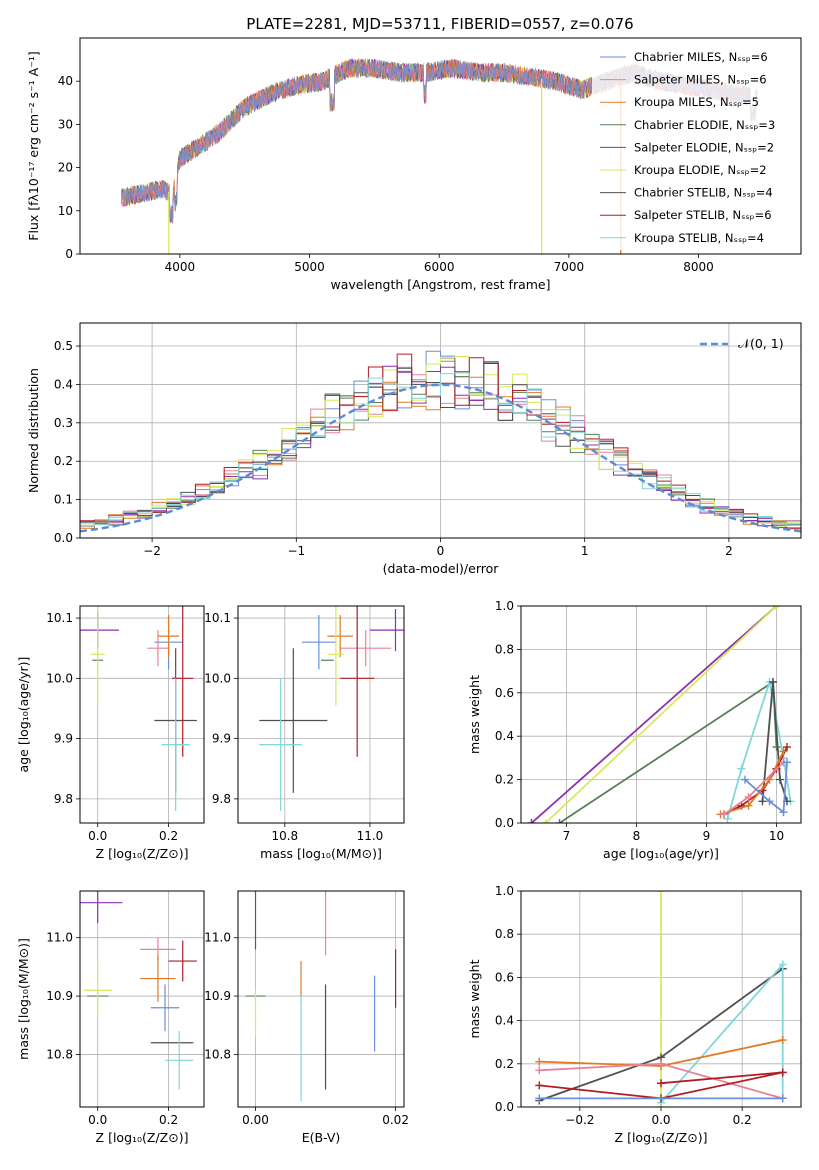  Describe the element at coordinates (65, 124) in the screenshot. I see `y-tick-label: 30` at that location.